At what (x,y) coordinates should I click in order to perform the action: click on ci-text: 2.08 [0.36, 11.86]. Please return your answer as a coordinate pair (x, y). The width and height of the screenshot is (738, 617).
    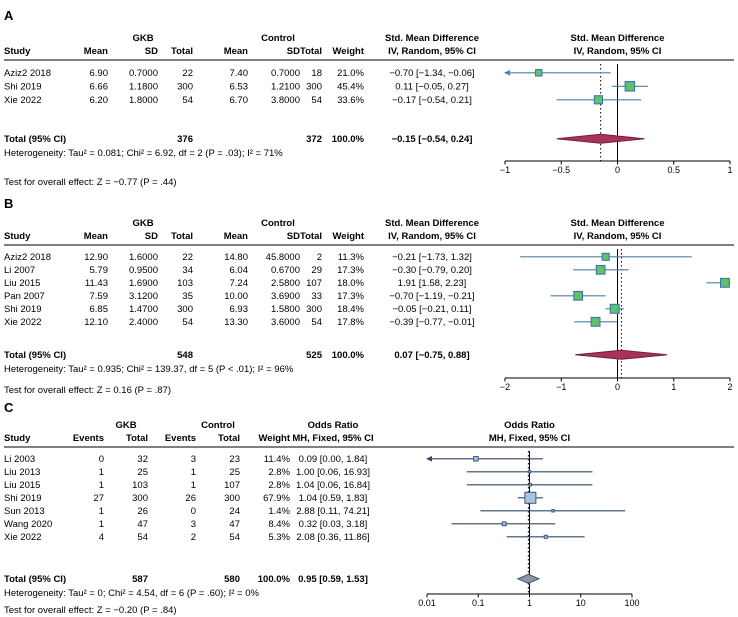
    Looking at the image, I should click on (332, 537).